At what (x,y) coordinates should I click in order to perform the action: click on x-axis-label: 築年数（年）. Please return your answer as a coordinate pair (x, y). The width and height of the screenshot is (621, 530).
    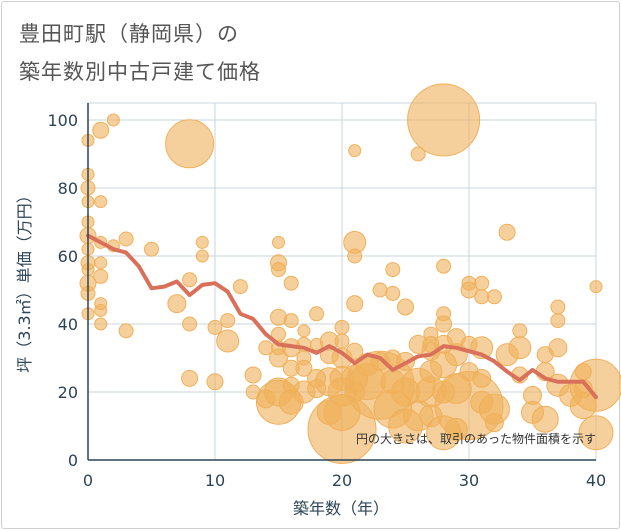
    Looking at the image, I should click on (341, 508).